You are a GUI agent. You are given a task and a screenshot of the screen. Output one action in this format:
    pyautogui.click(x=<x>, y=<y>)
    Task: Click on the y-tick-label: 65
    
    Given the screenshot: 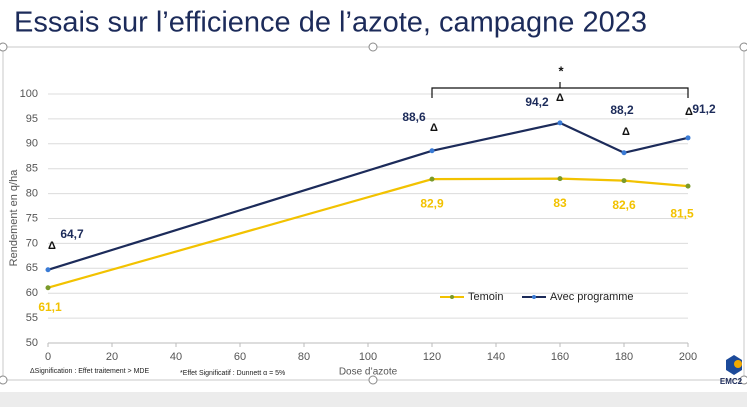 What is the action you would take?
    pyautogui.click(x=32, y=268)
    